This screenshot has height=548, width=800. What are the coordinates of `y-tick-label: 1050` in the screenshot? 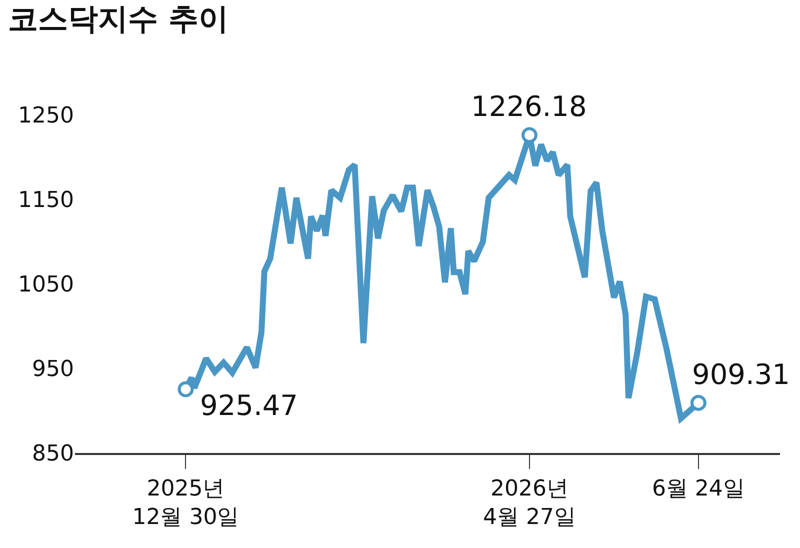 It's located at (46, 285).